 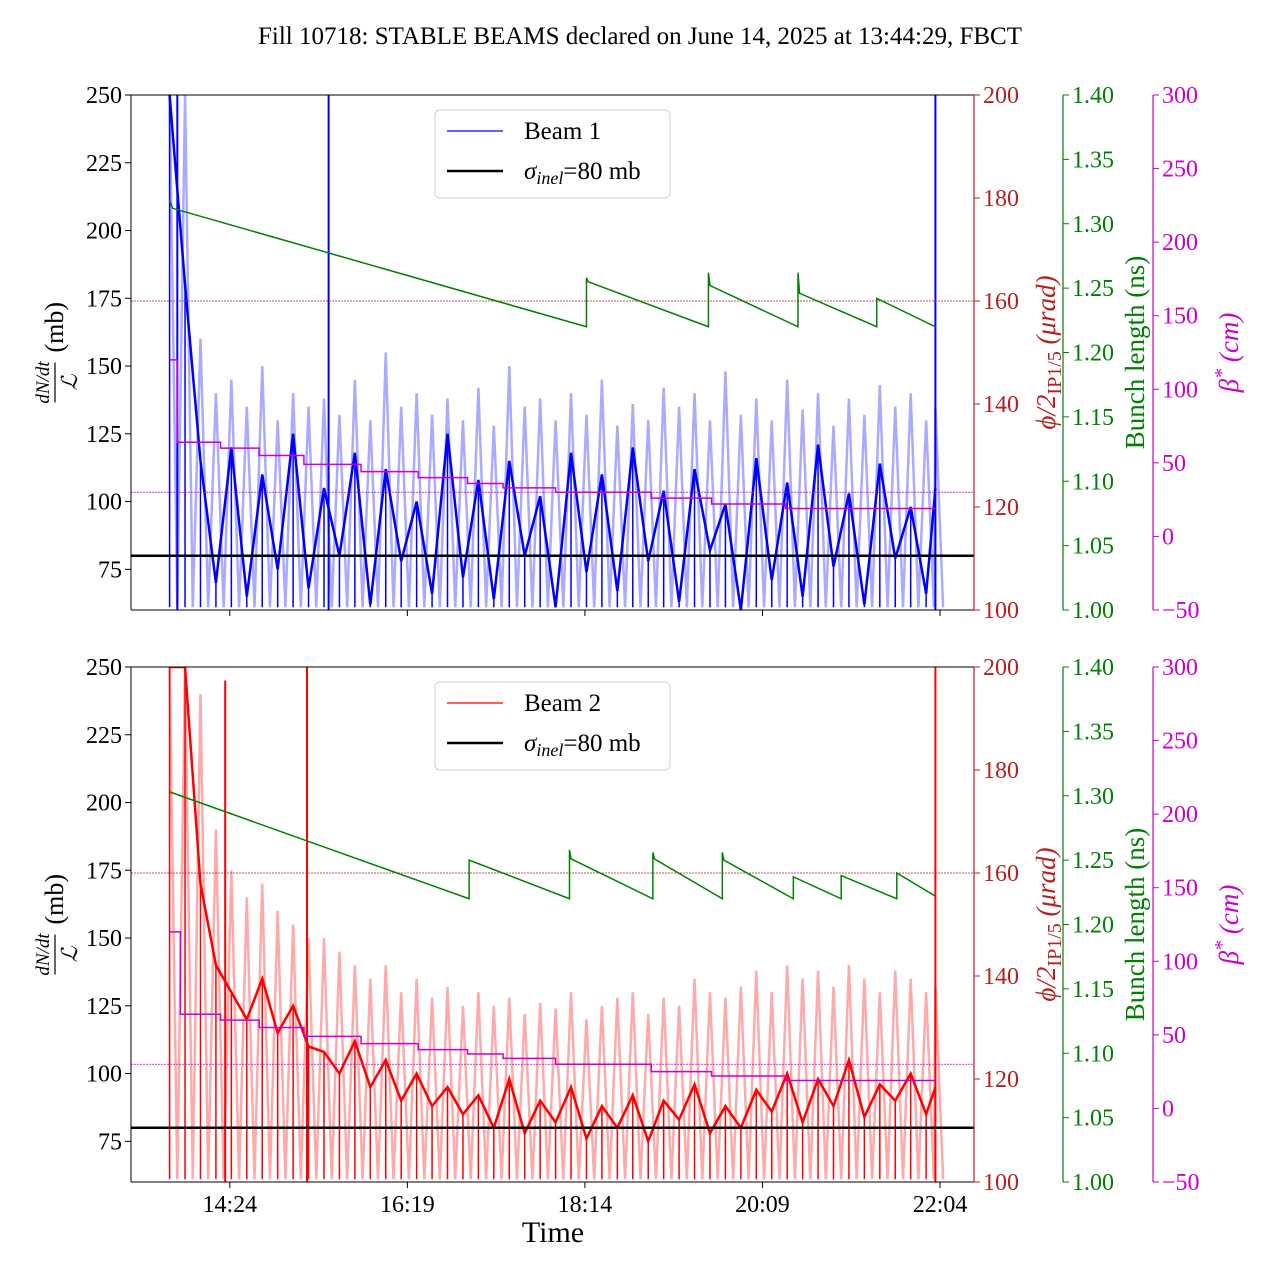 I want to click on crossing-angle-tick-label: 140, so click(x=1001, y=405).